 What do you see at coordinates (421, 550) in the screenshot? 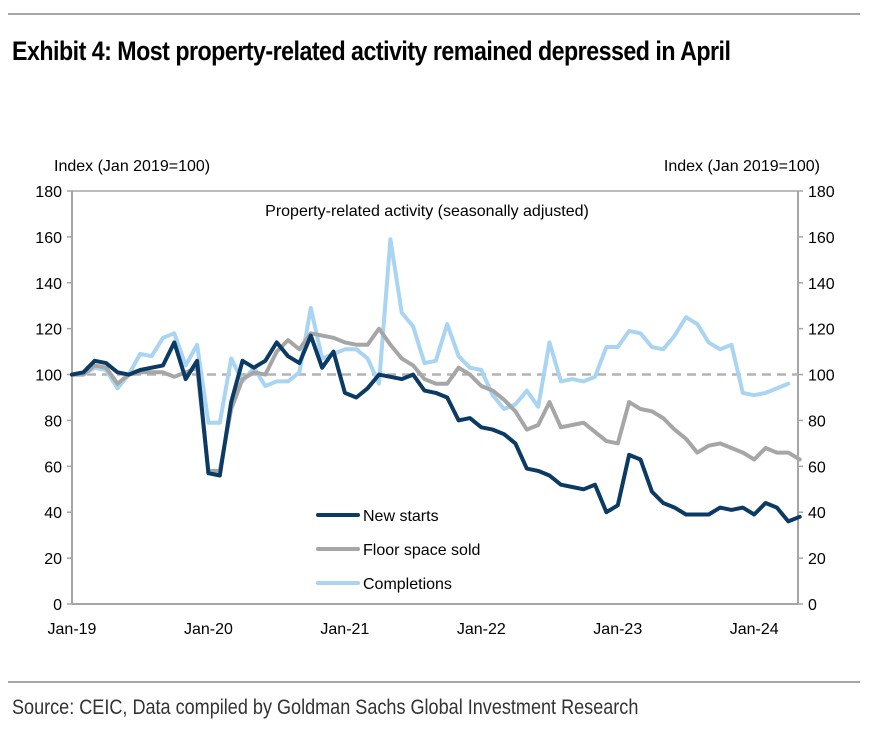
I see `legend-label: Floor space sold` at bounding box center [421, 550].